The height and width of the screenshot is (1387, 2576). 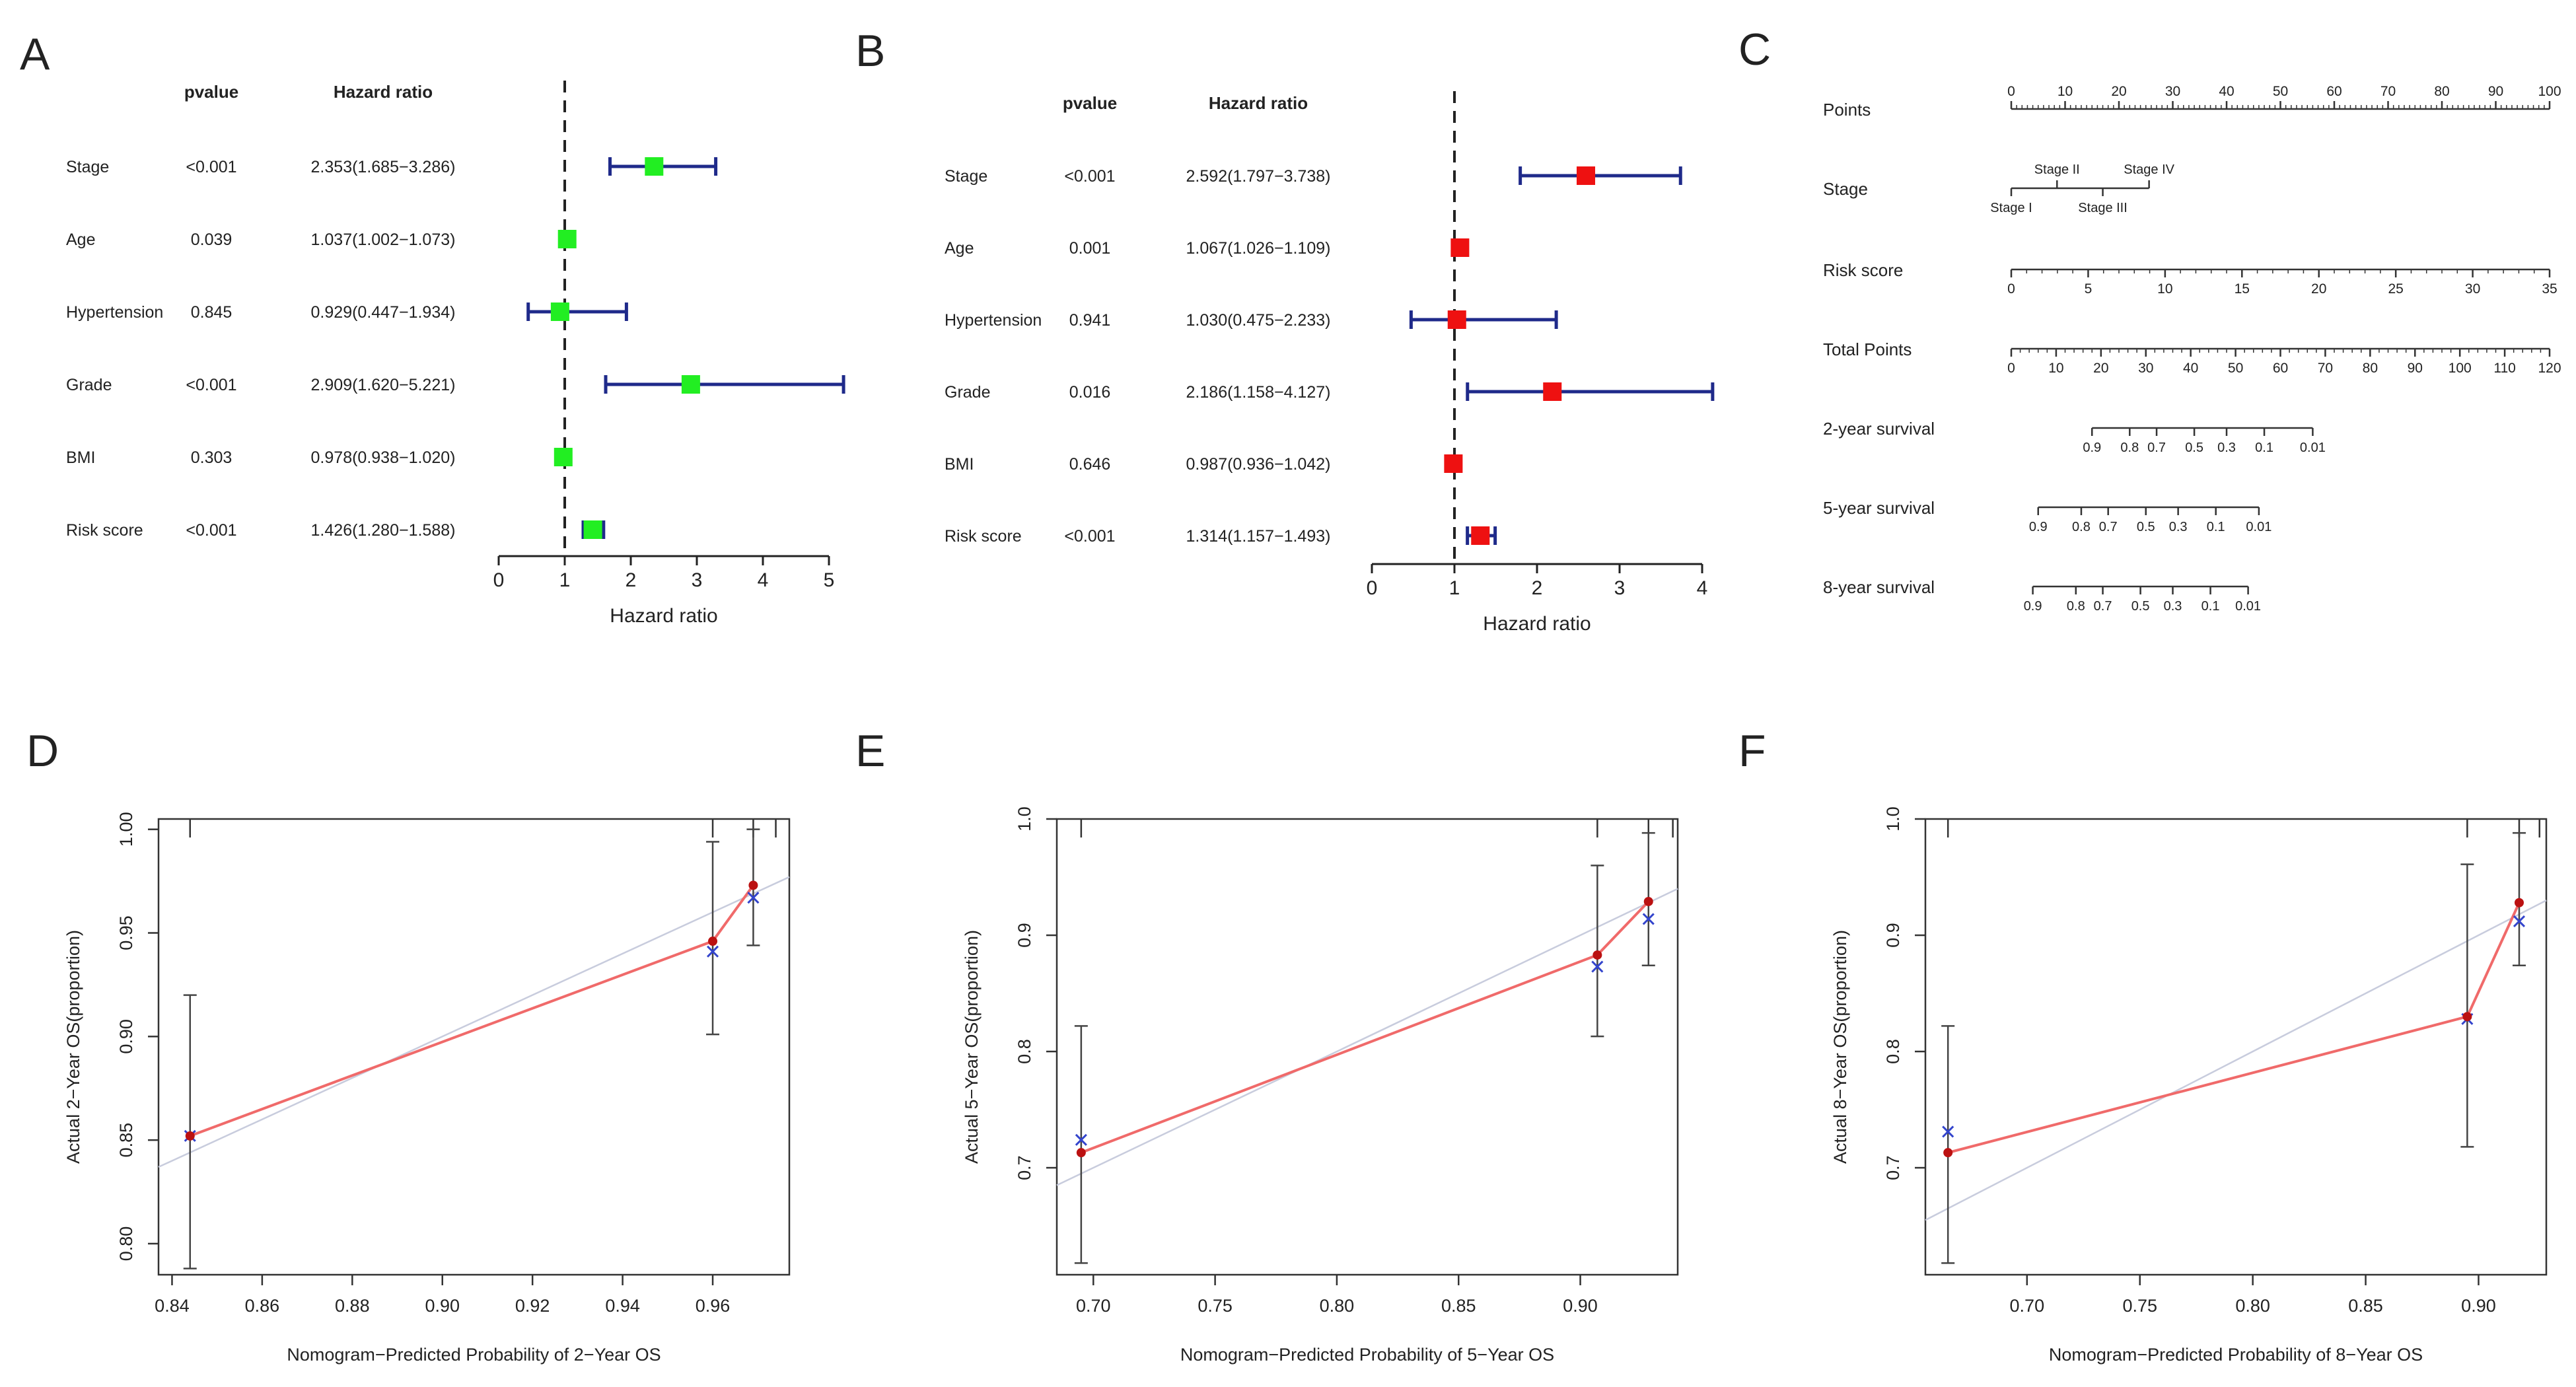 What do you see at coordinates (1372, 588) in the screenshot?
I see `x-tick-label: 0` at bounding box center [1372, 588].